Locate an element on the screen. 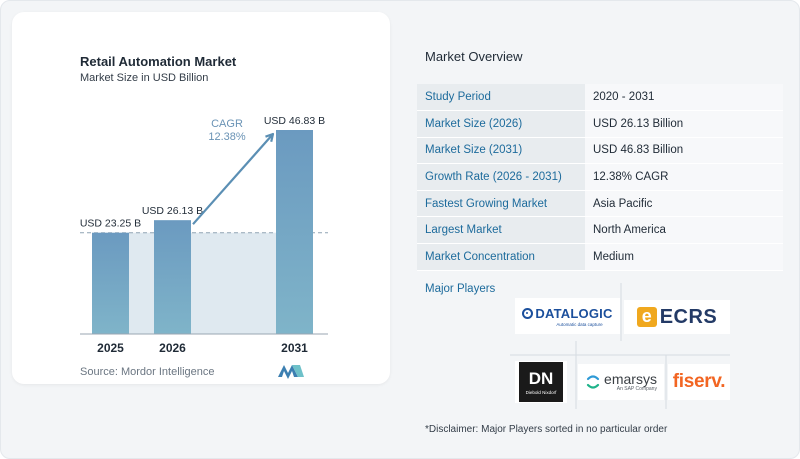 This screenshot has height=459, width=800. emarsys-logo: emarsys An SAP Company is located at coordinates (621, 382).